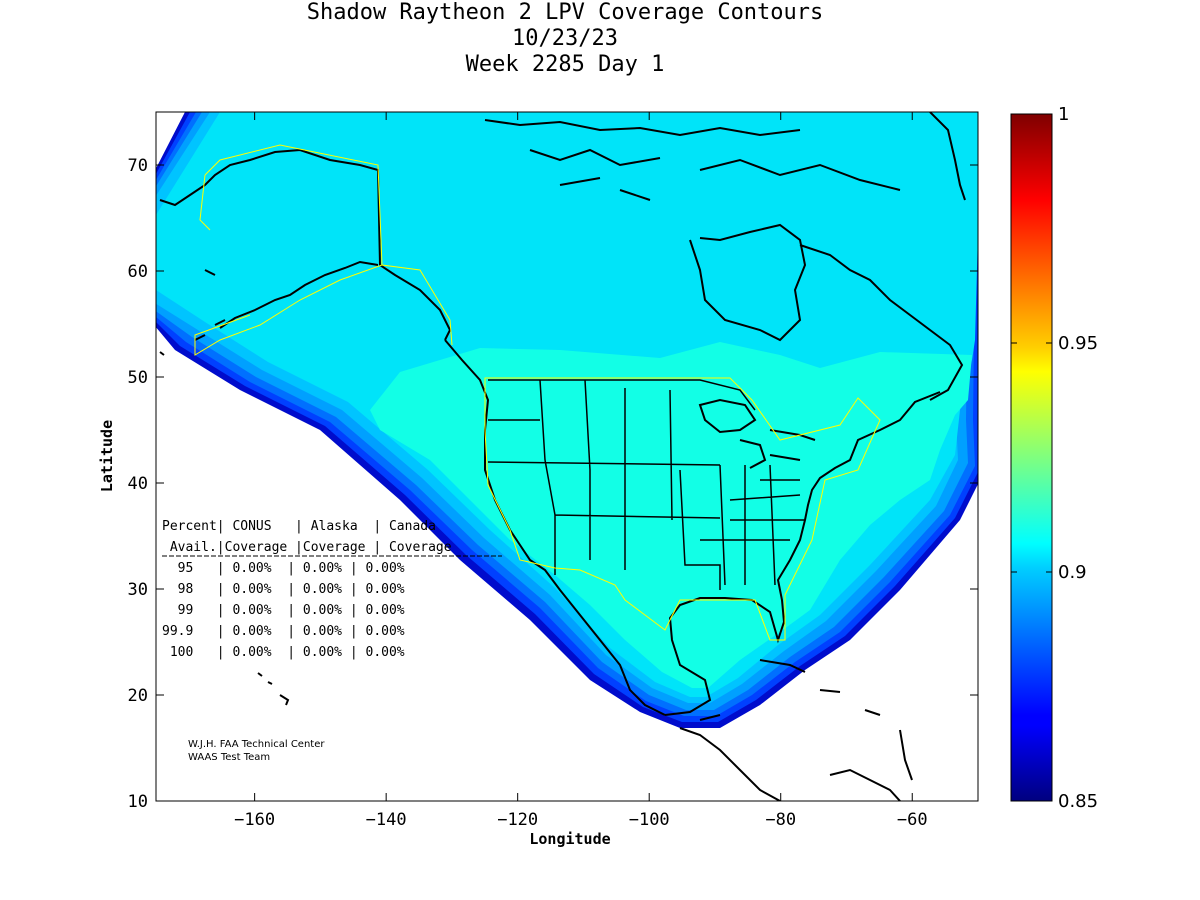 This screenshot has width=1200, height=900. Describe the element at coordinates (1078, 801) in the screenshot. I see `colorbar-tick-label: 0.85` at that location.